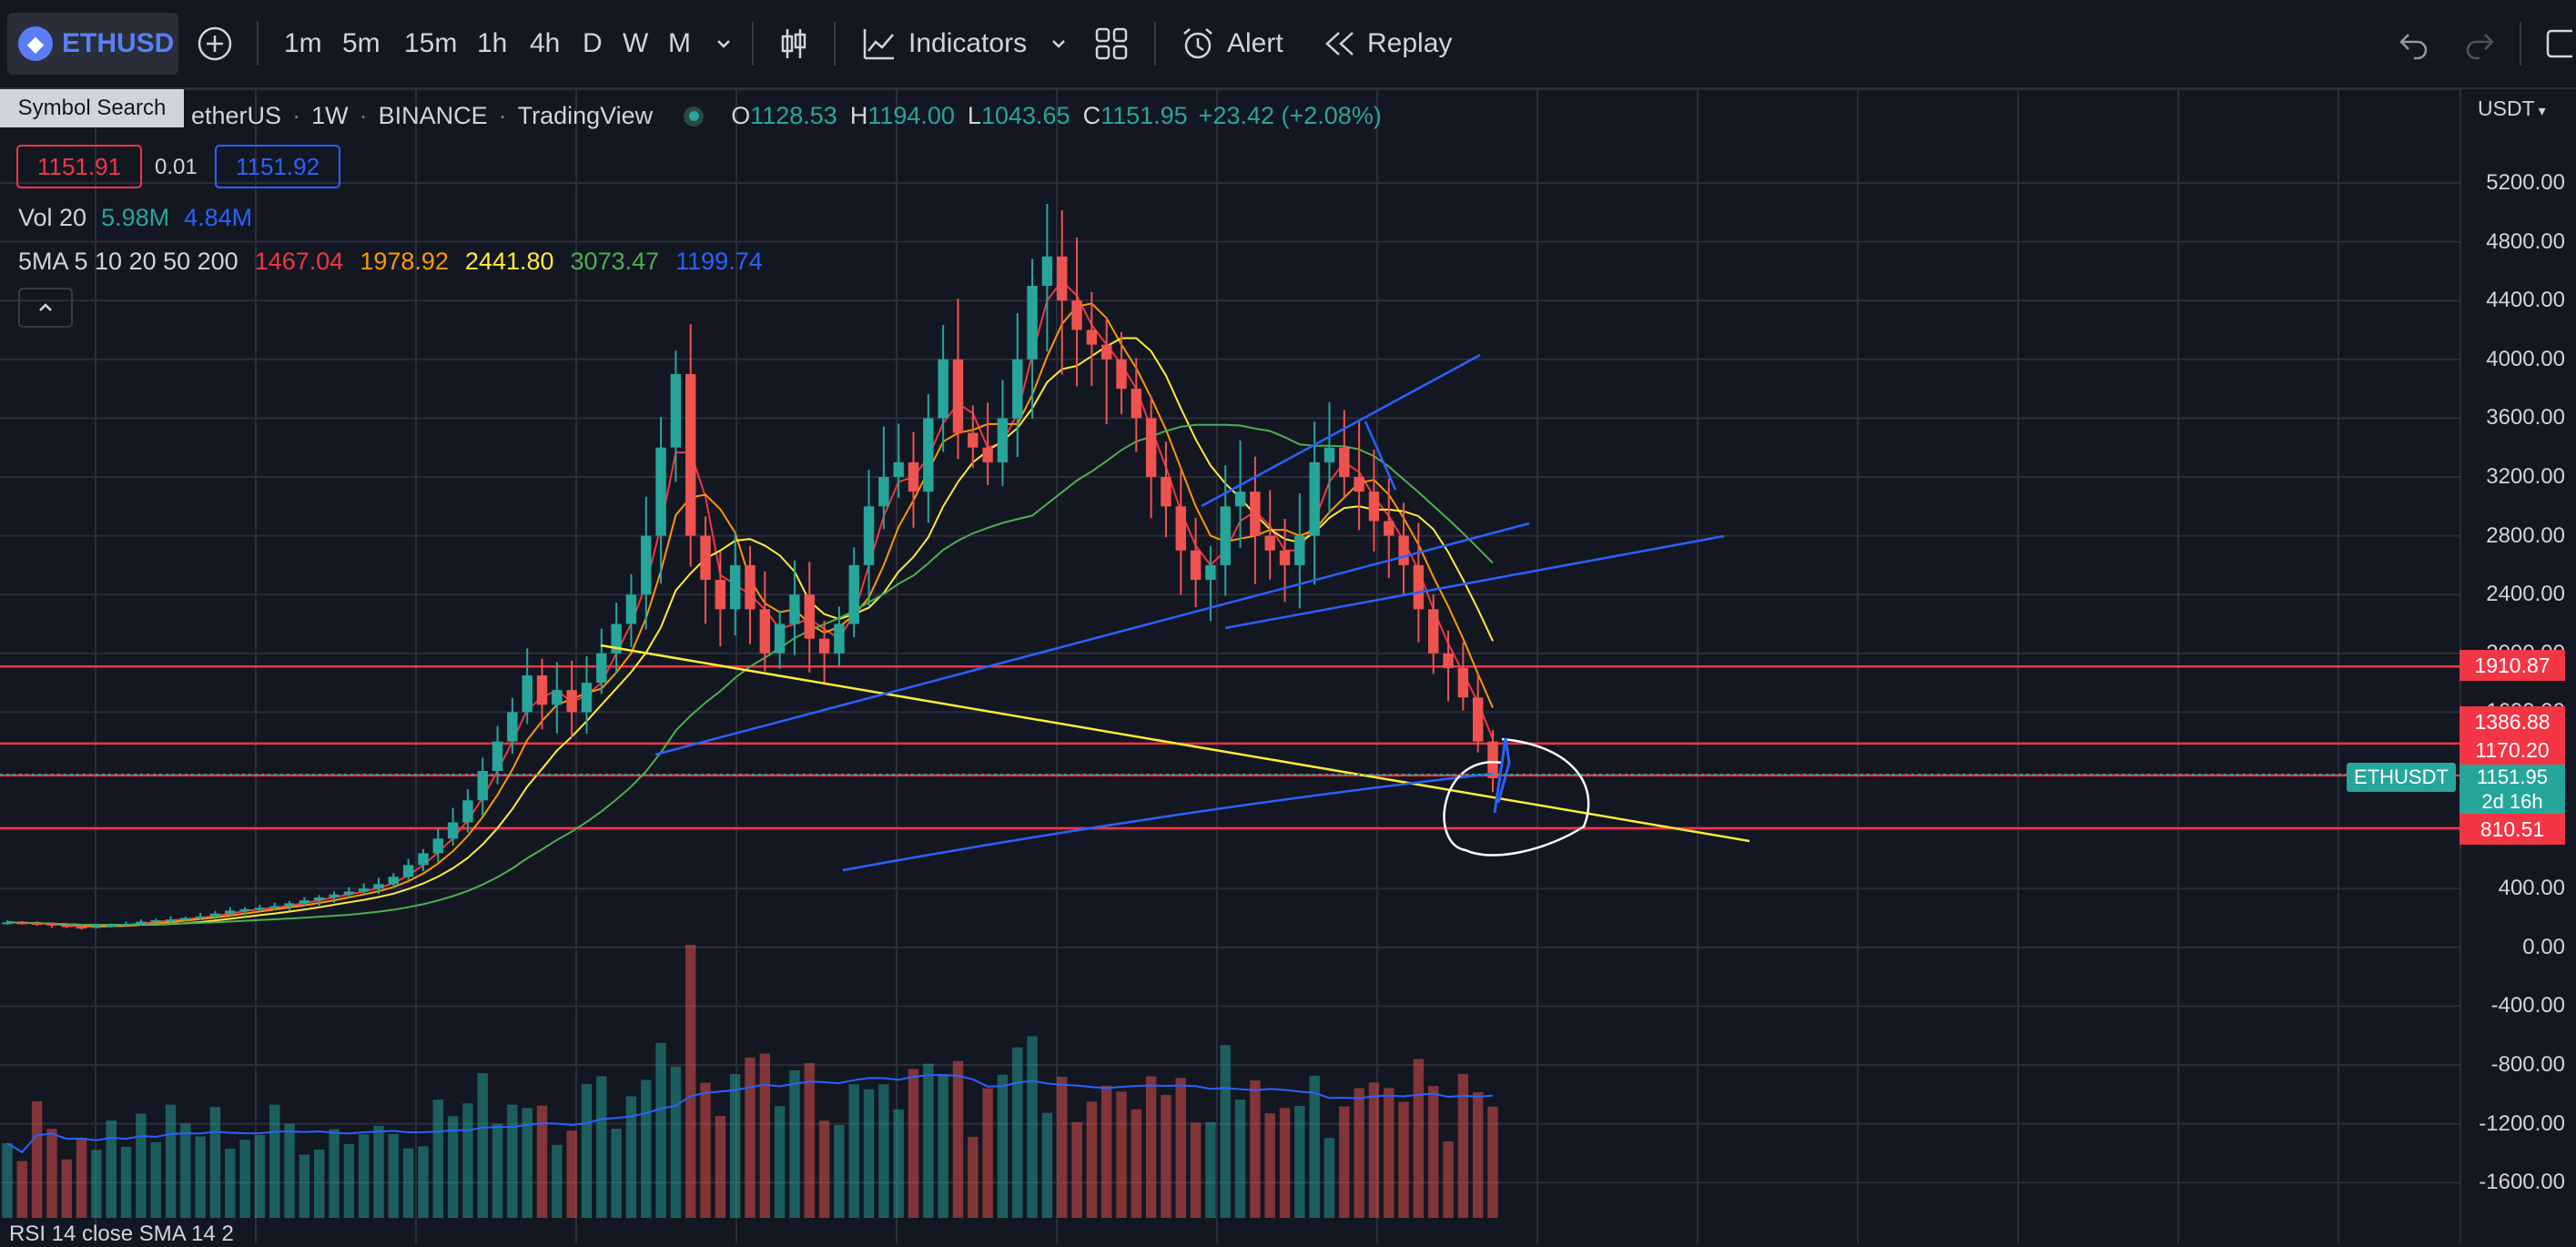 This screenshot has width=2576, height=1247. Describe the element at coordinates (277, 166) in the screenshot. I see `buy-price-box: 1151.92` at that location.